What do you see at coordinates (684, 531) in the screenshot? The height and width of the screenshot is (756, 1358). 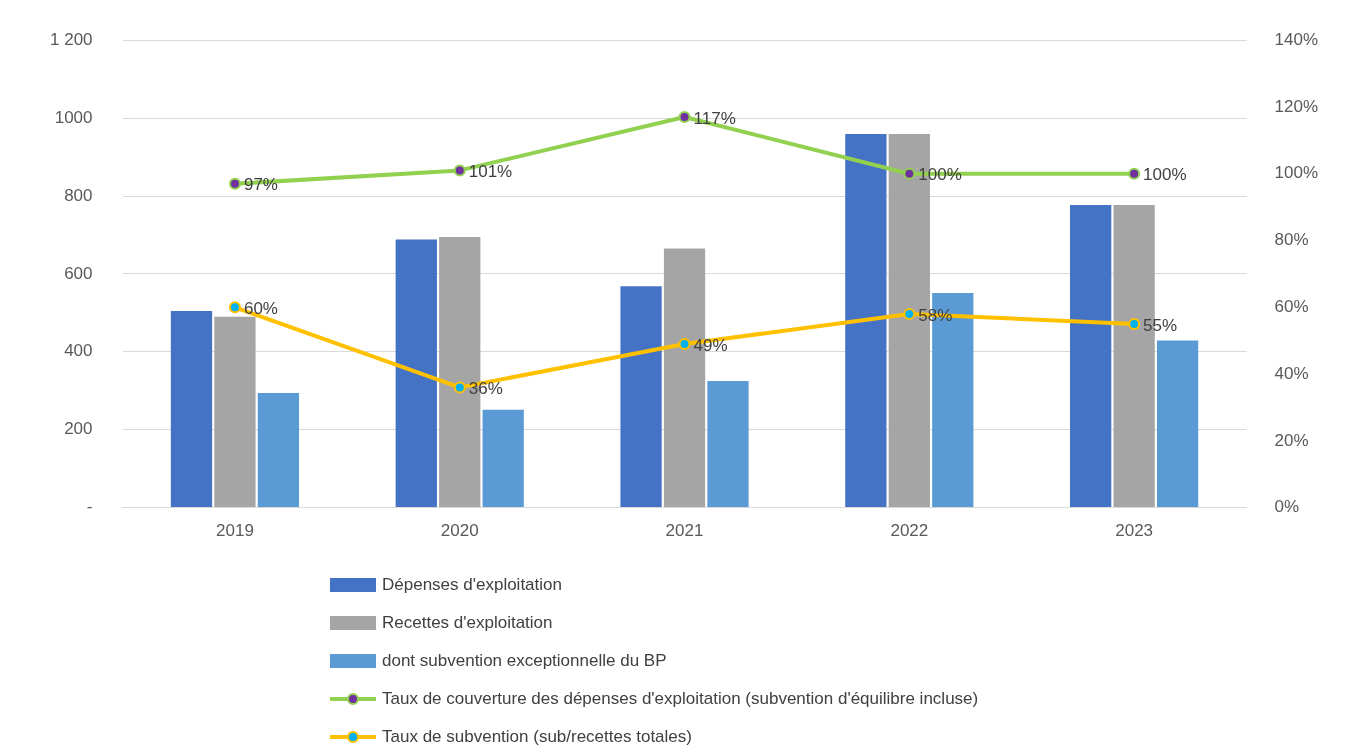 I see `x-tick-label: 2021` at bounding box center [684, 531].